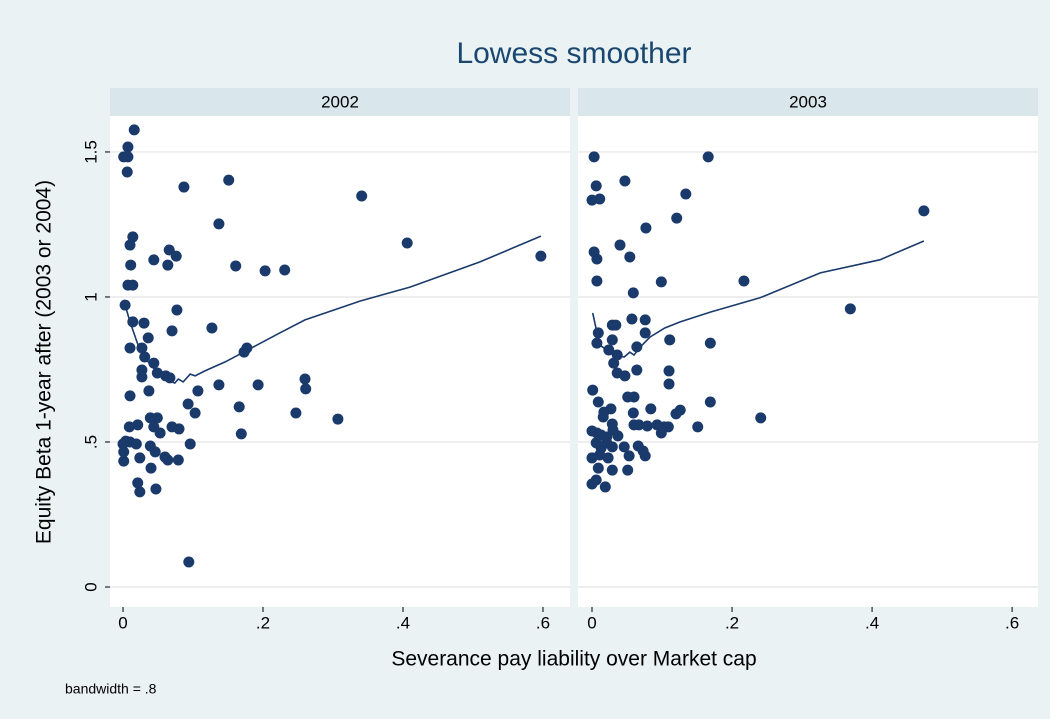 This screenshot has height=719, width=1050. Describe the element at coordinates (573, 53) in the screenshot. I see `chart-title: Lowess smoother` at that location.